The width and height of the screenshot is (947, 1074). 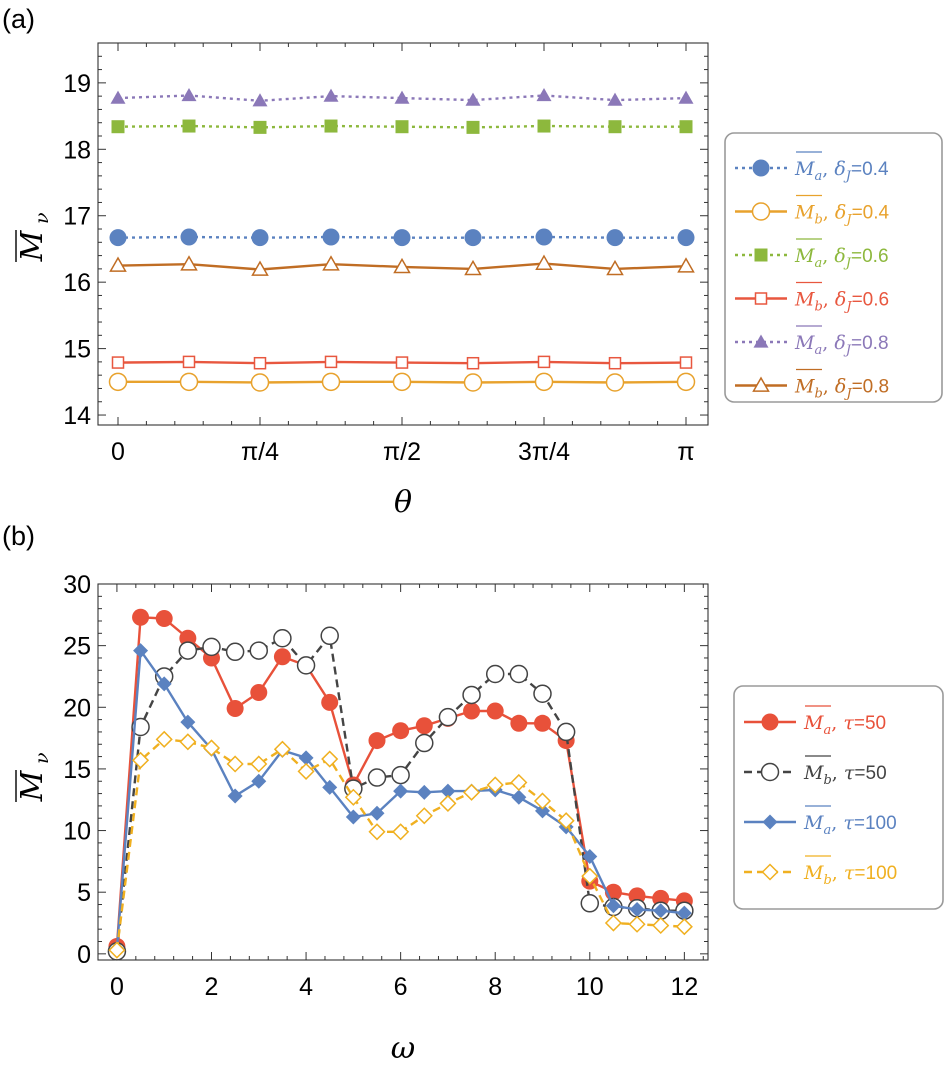 I want to click on y-tick-label: 20, so click(x=77, y=708).